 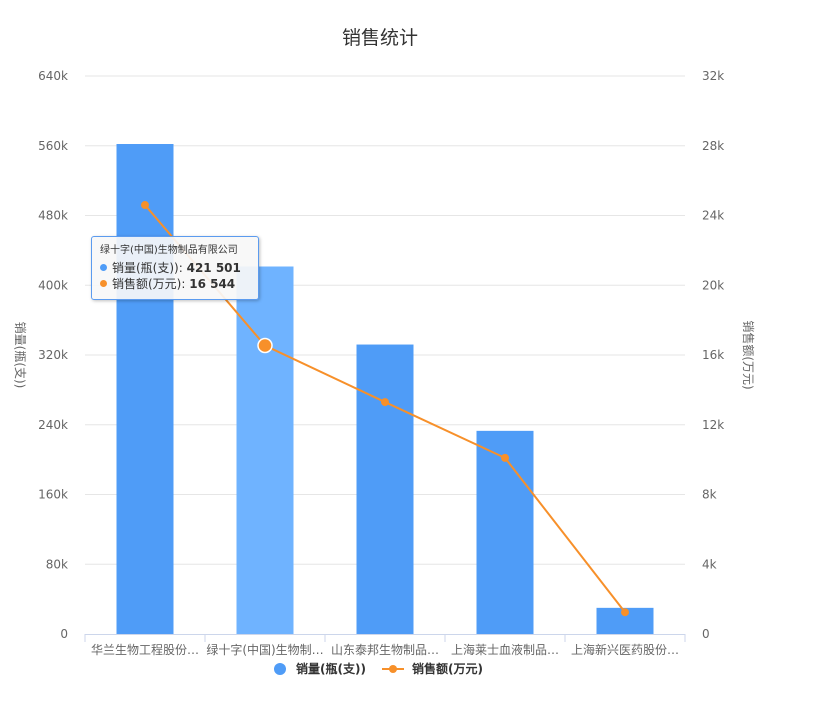 What do you see at coordinates (53, 216) in the screenshot?
I see `y-left-tick-label: 480k` at bounding box center [53, 216].